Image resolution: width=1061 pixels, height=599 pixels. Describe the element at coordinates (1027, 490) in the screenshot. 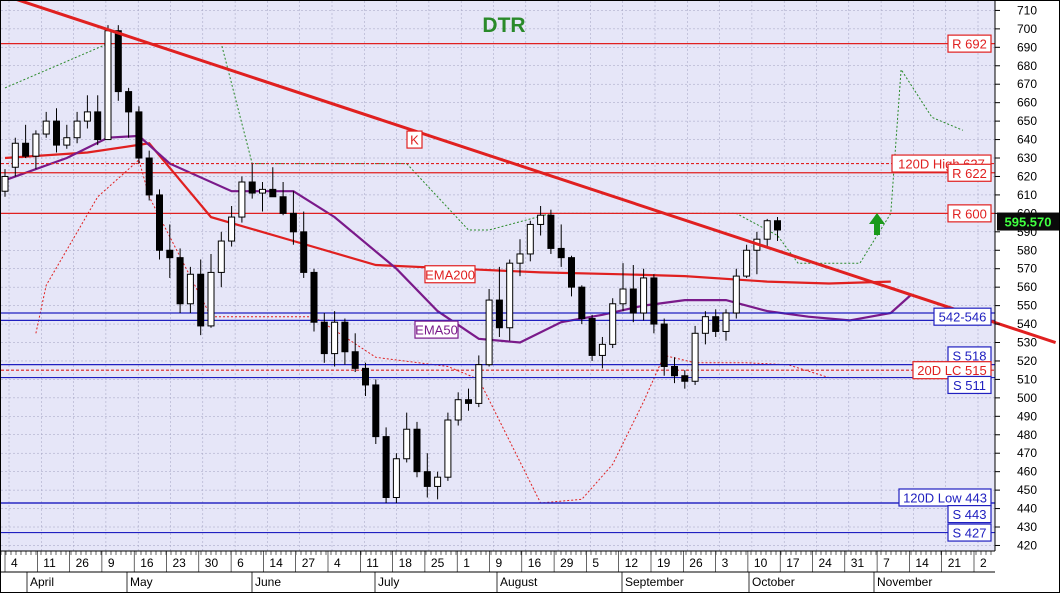

I see `y-tick-label: 450` at that location.